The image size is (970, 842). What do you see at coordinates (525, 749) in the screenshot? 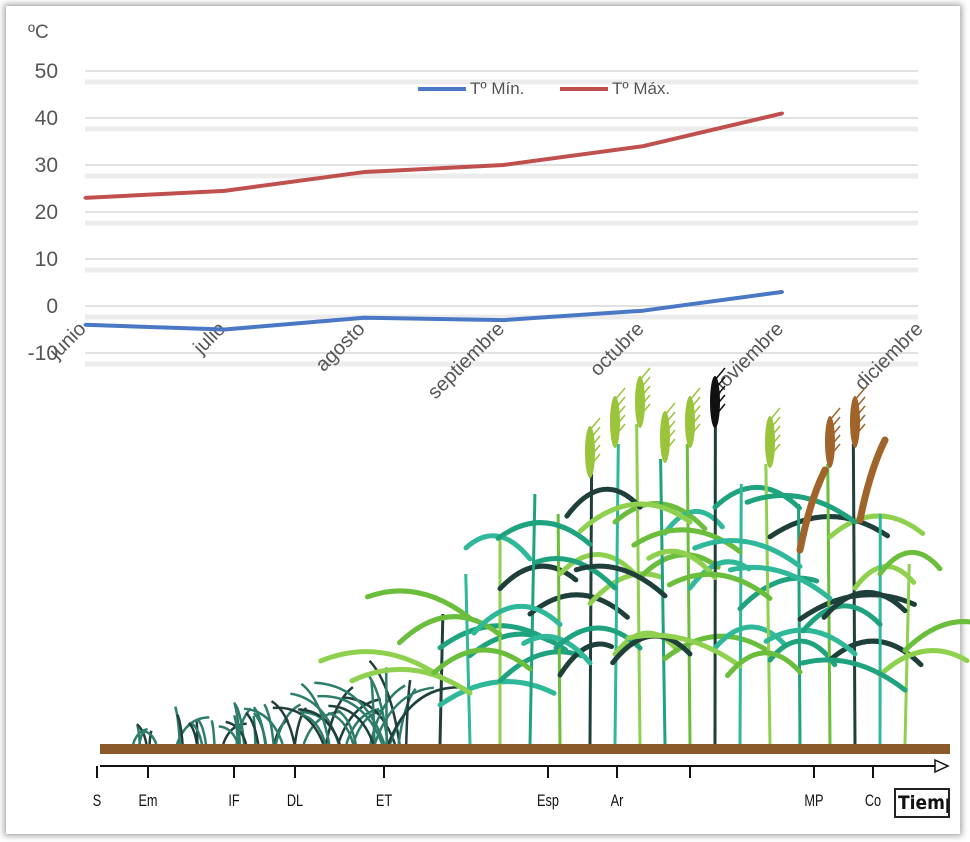
I see `soil-strip` at bounding box center [525, 749].